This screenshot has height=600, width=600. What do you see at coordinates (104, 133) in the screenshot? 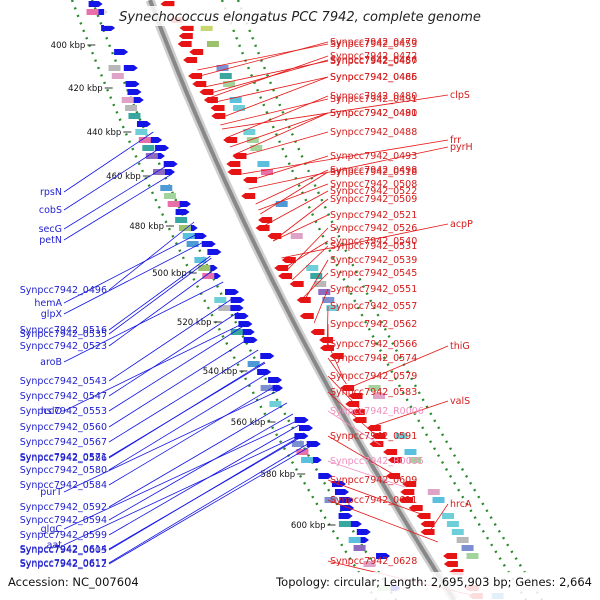
I see `kbp-tick-label: 440 kbp` at bounding box center [104, 133].